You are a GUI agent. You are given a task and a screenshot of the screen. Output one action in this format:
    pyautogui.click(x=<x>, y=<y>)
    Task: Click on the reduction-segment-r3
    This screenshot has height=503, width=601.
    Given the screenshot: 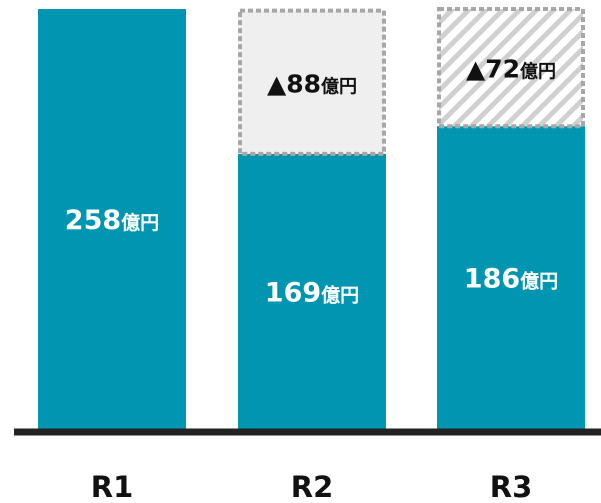 What is the action you would take?
    pyautogui.click(x=511, y=68)
    